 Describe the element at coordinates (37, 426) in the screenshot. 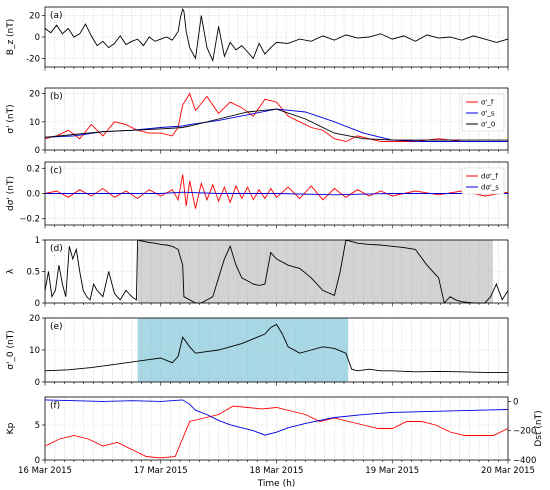

I see `y-tick-label: 5` at that location.